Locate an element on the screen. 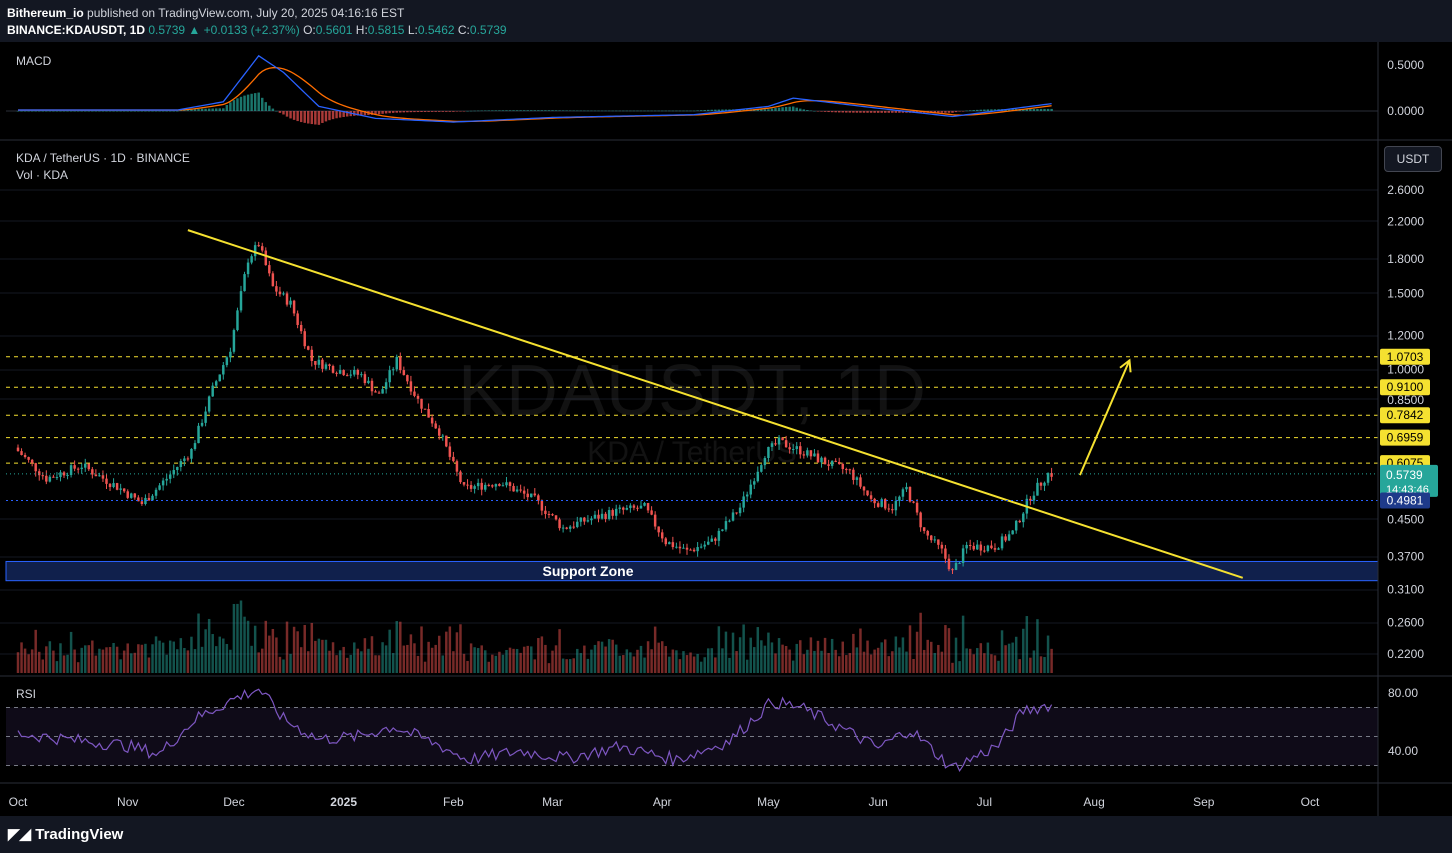 Image resolution: width=1452 pixels, height=853 pixels. price-tick-label: 1.2000 is located at coordinates (1405, 335).